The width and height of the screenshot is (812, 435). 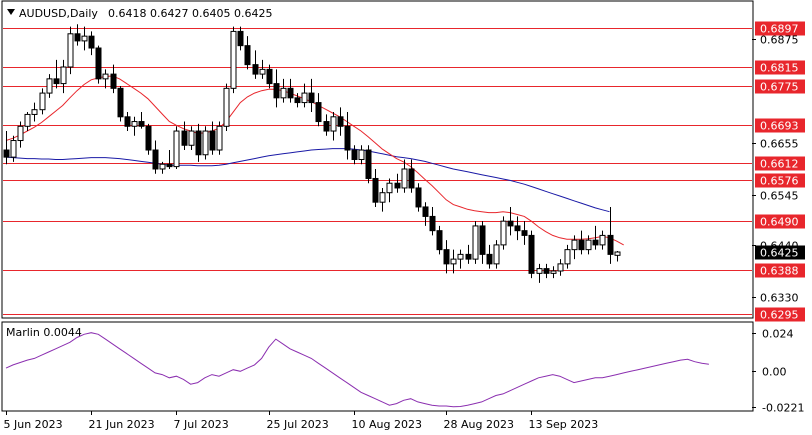 I want to click on indicator-title: Marlin 0.0044, so click(x=44, y=332).